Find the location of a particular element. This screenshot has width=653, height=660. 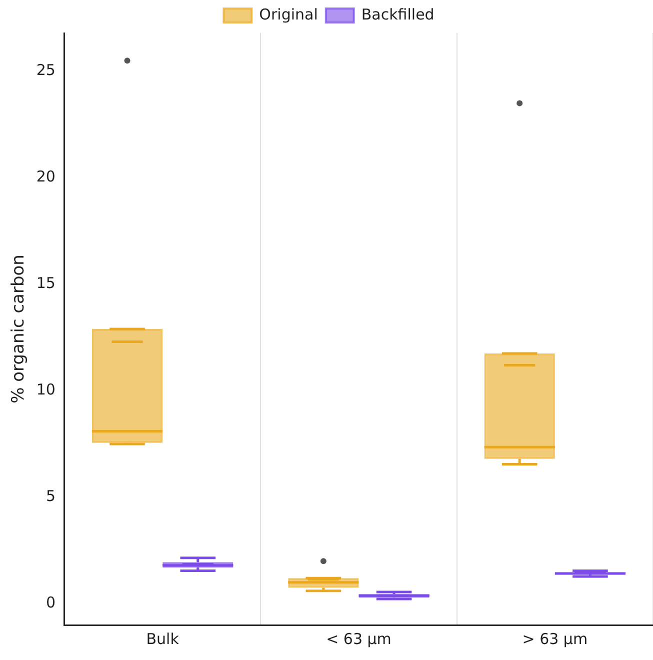

legend-label: Original is located at coordinates (288, 14).